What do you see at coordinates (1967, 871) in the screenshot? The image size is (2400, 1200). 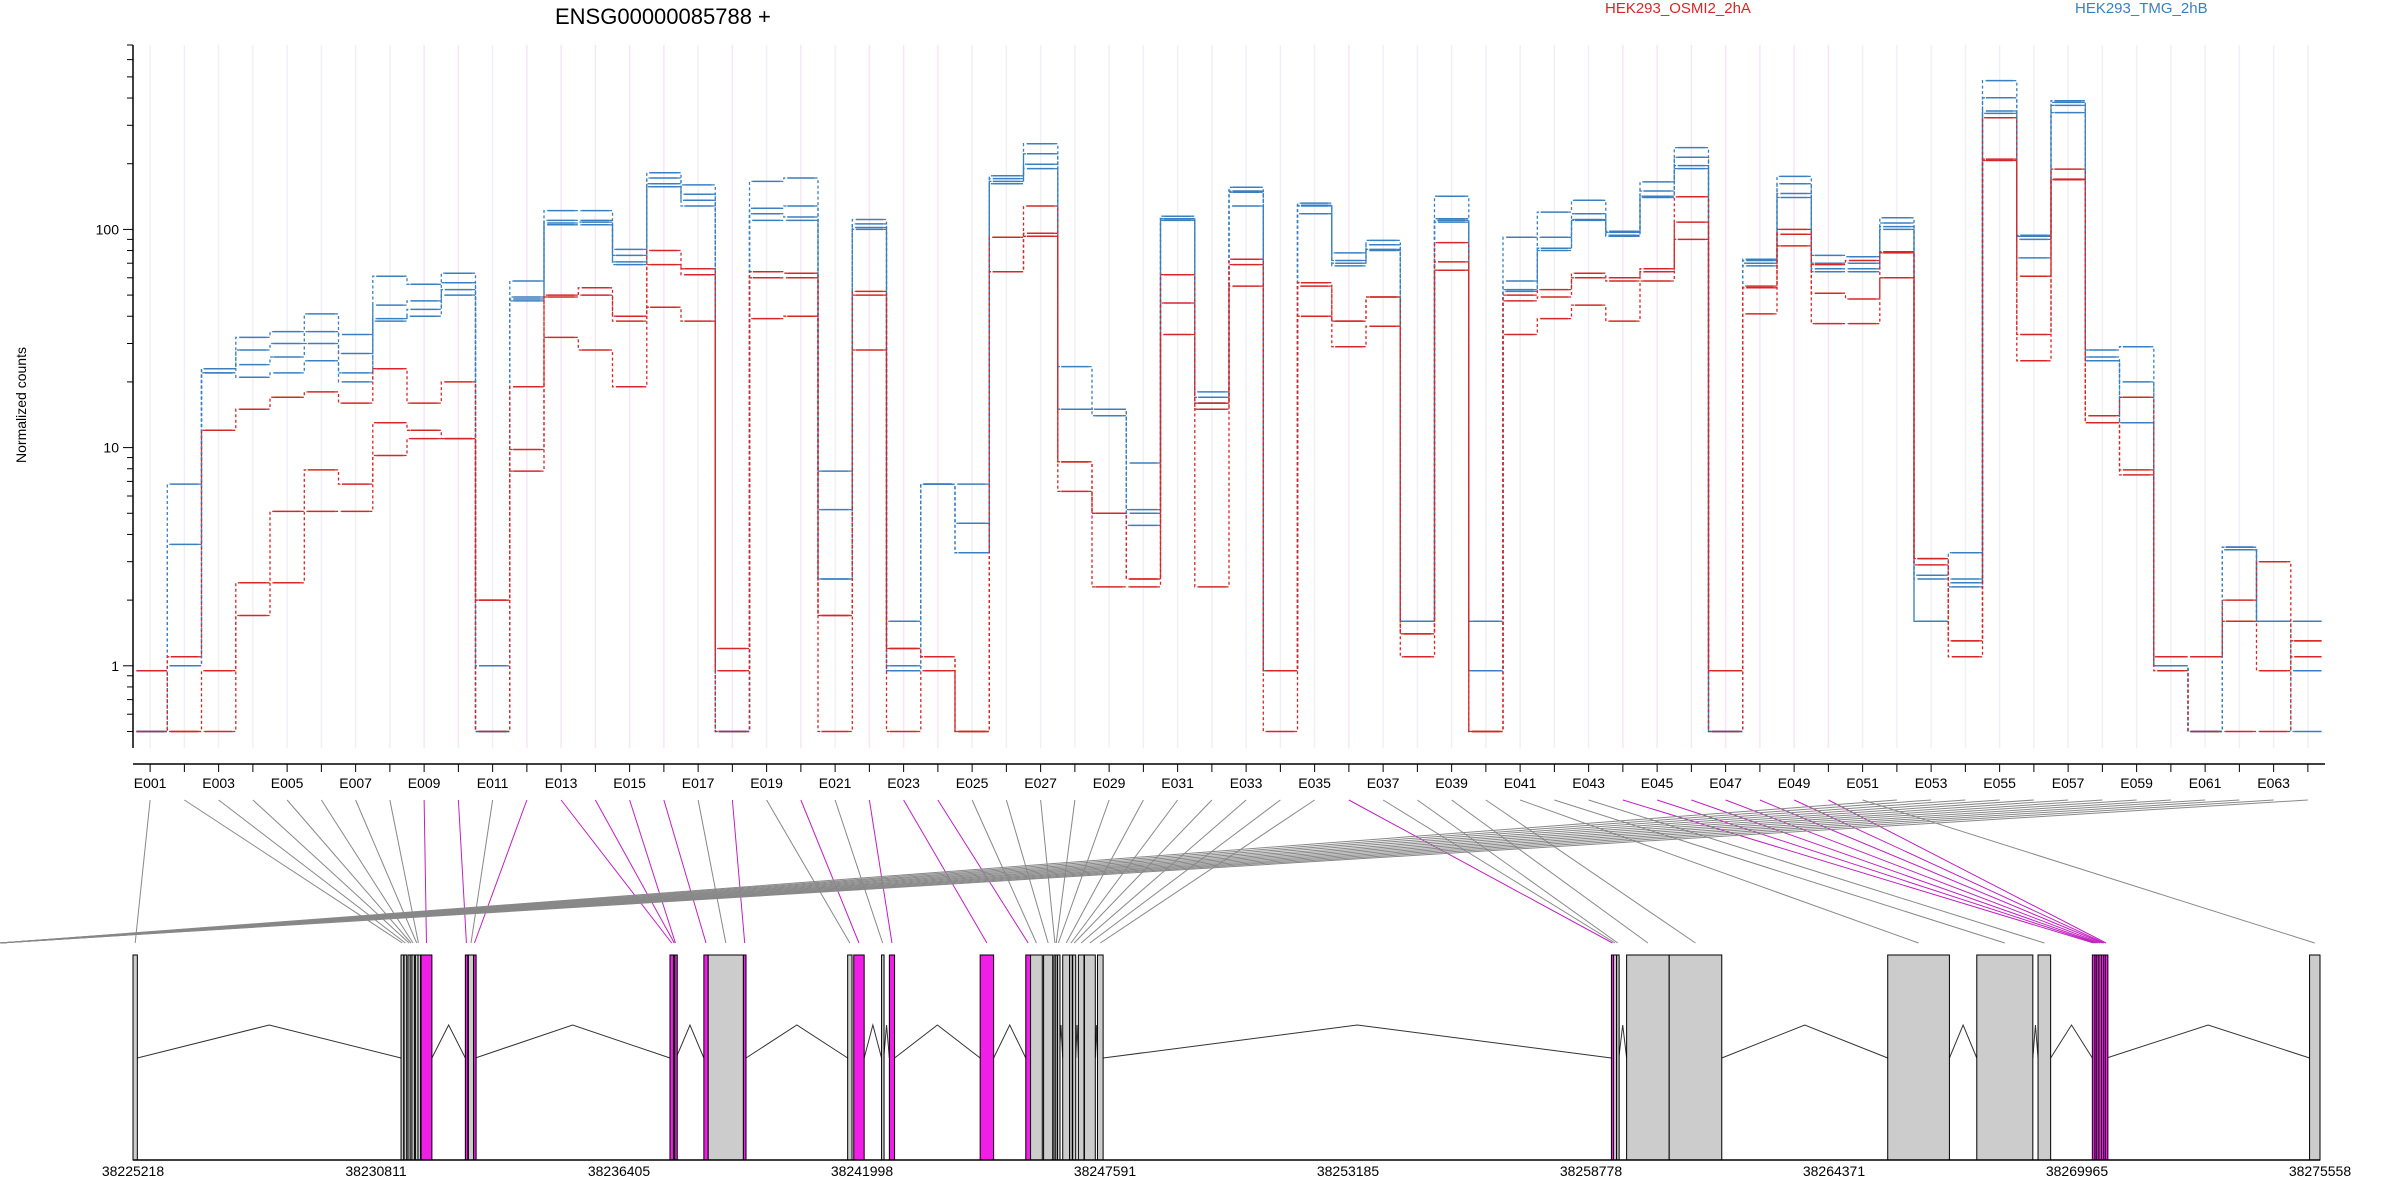 I see `exon-link-E050` at bounding box center [1967, 871].